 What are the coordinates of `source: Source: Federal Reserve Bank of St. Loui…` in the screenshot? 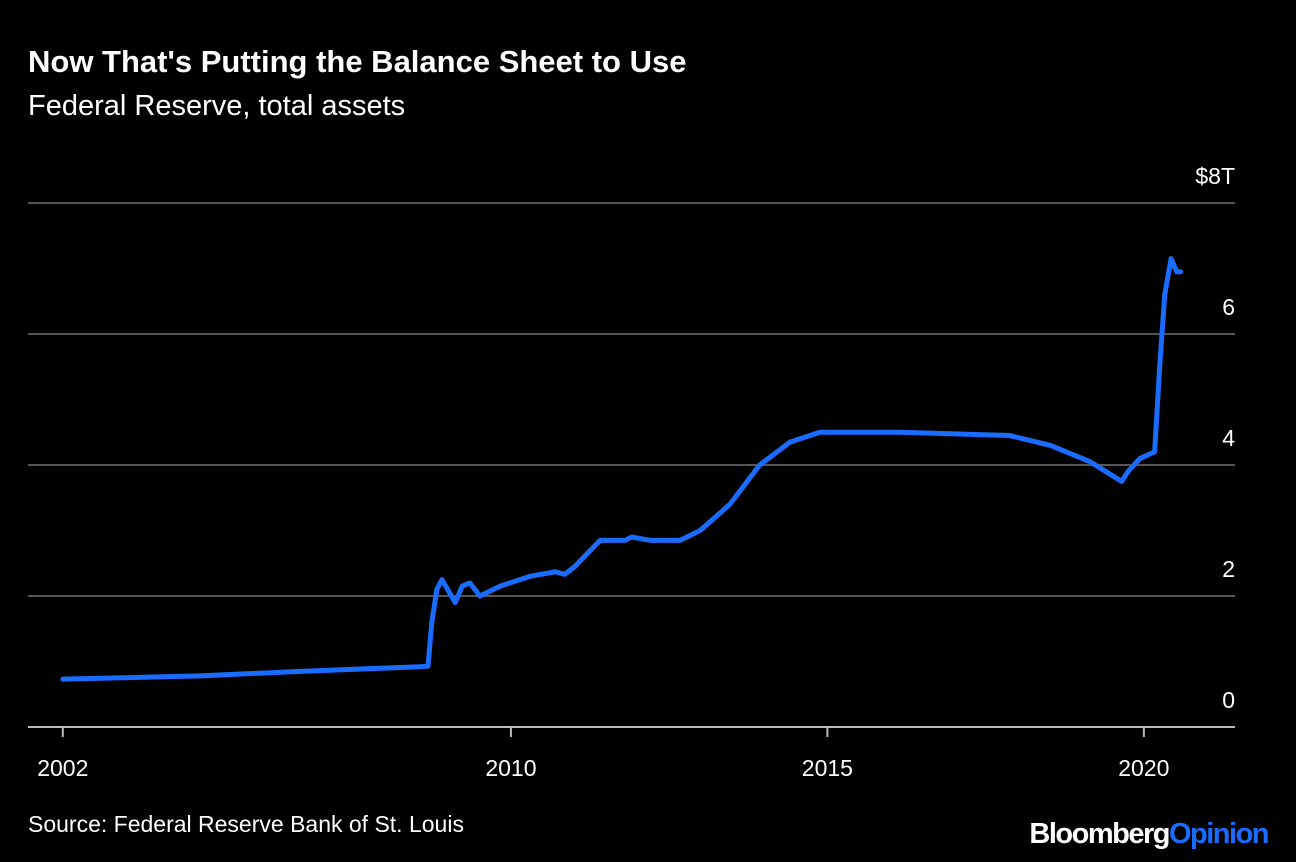 It's located at (246, 824).